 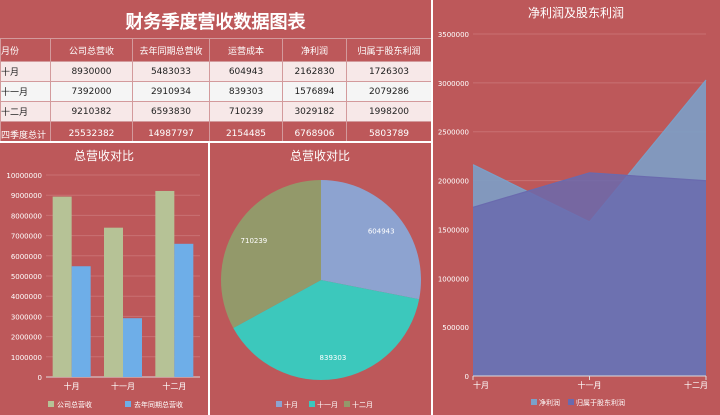 I want to click on legend-label: 十一月, so click(x=327, y=404).